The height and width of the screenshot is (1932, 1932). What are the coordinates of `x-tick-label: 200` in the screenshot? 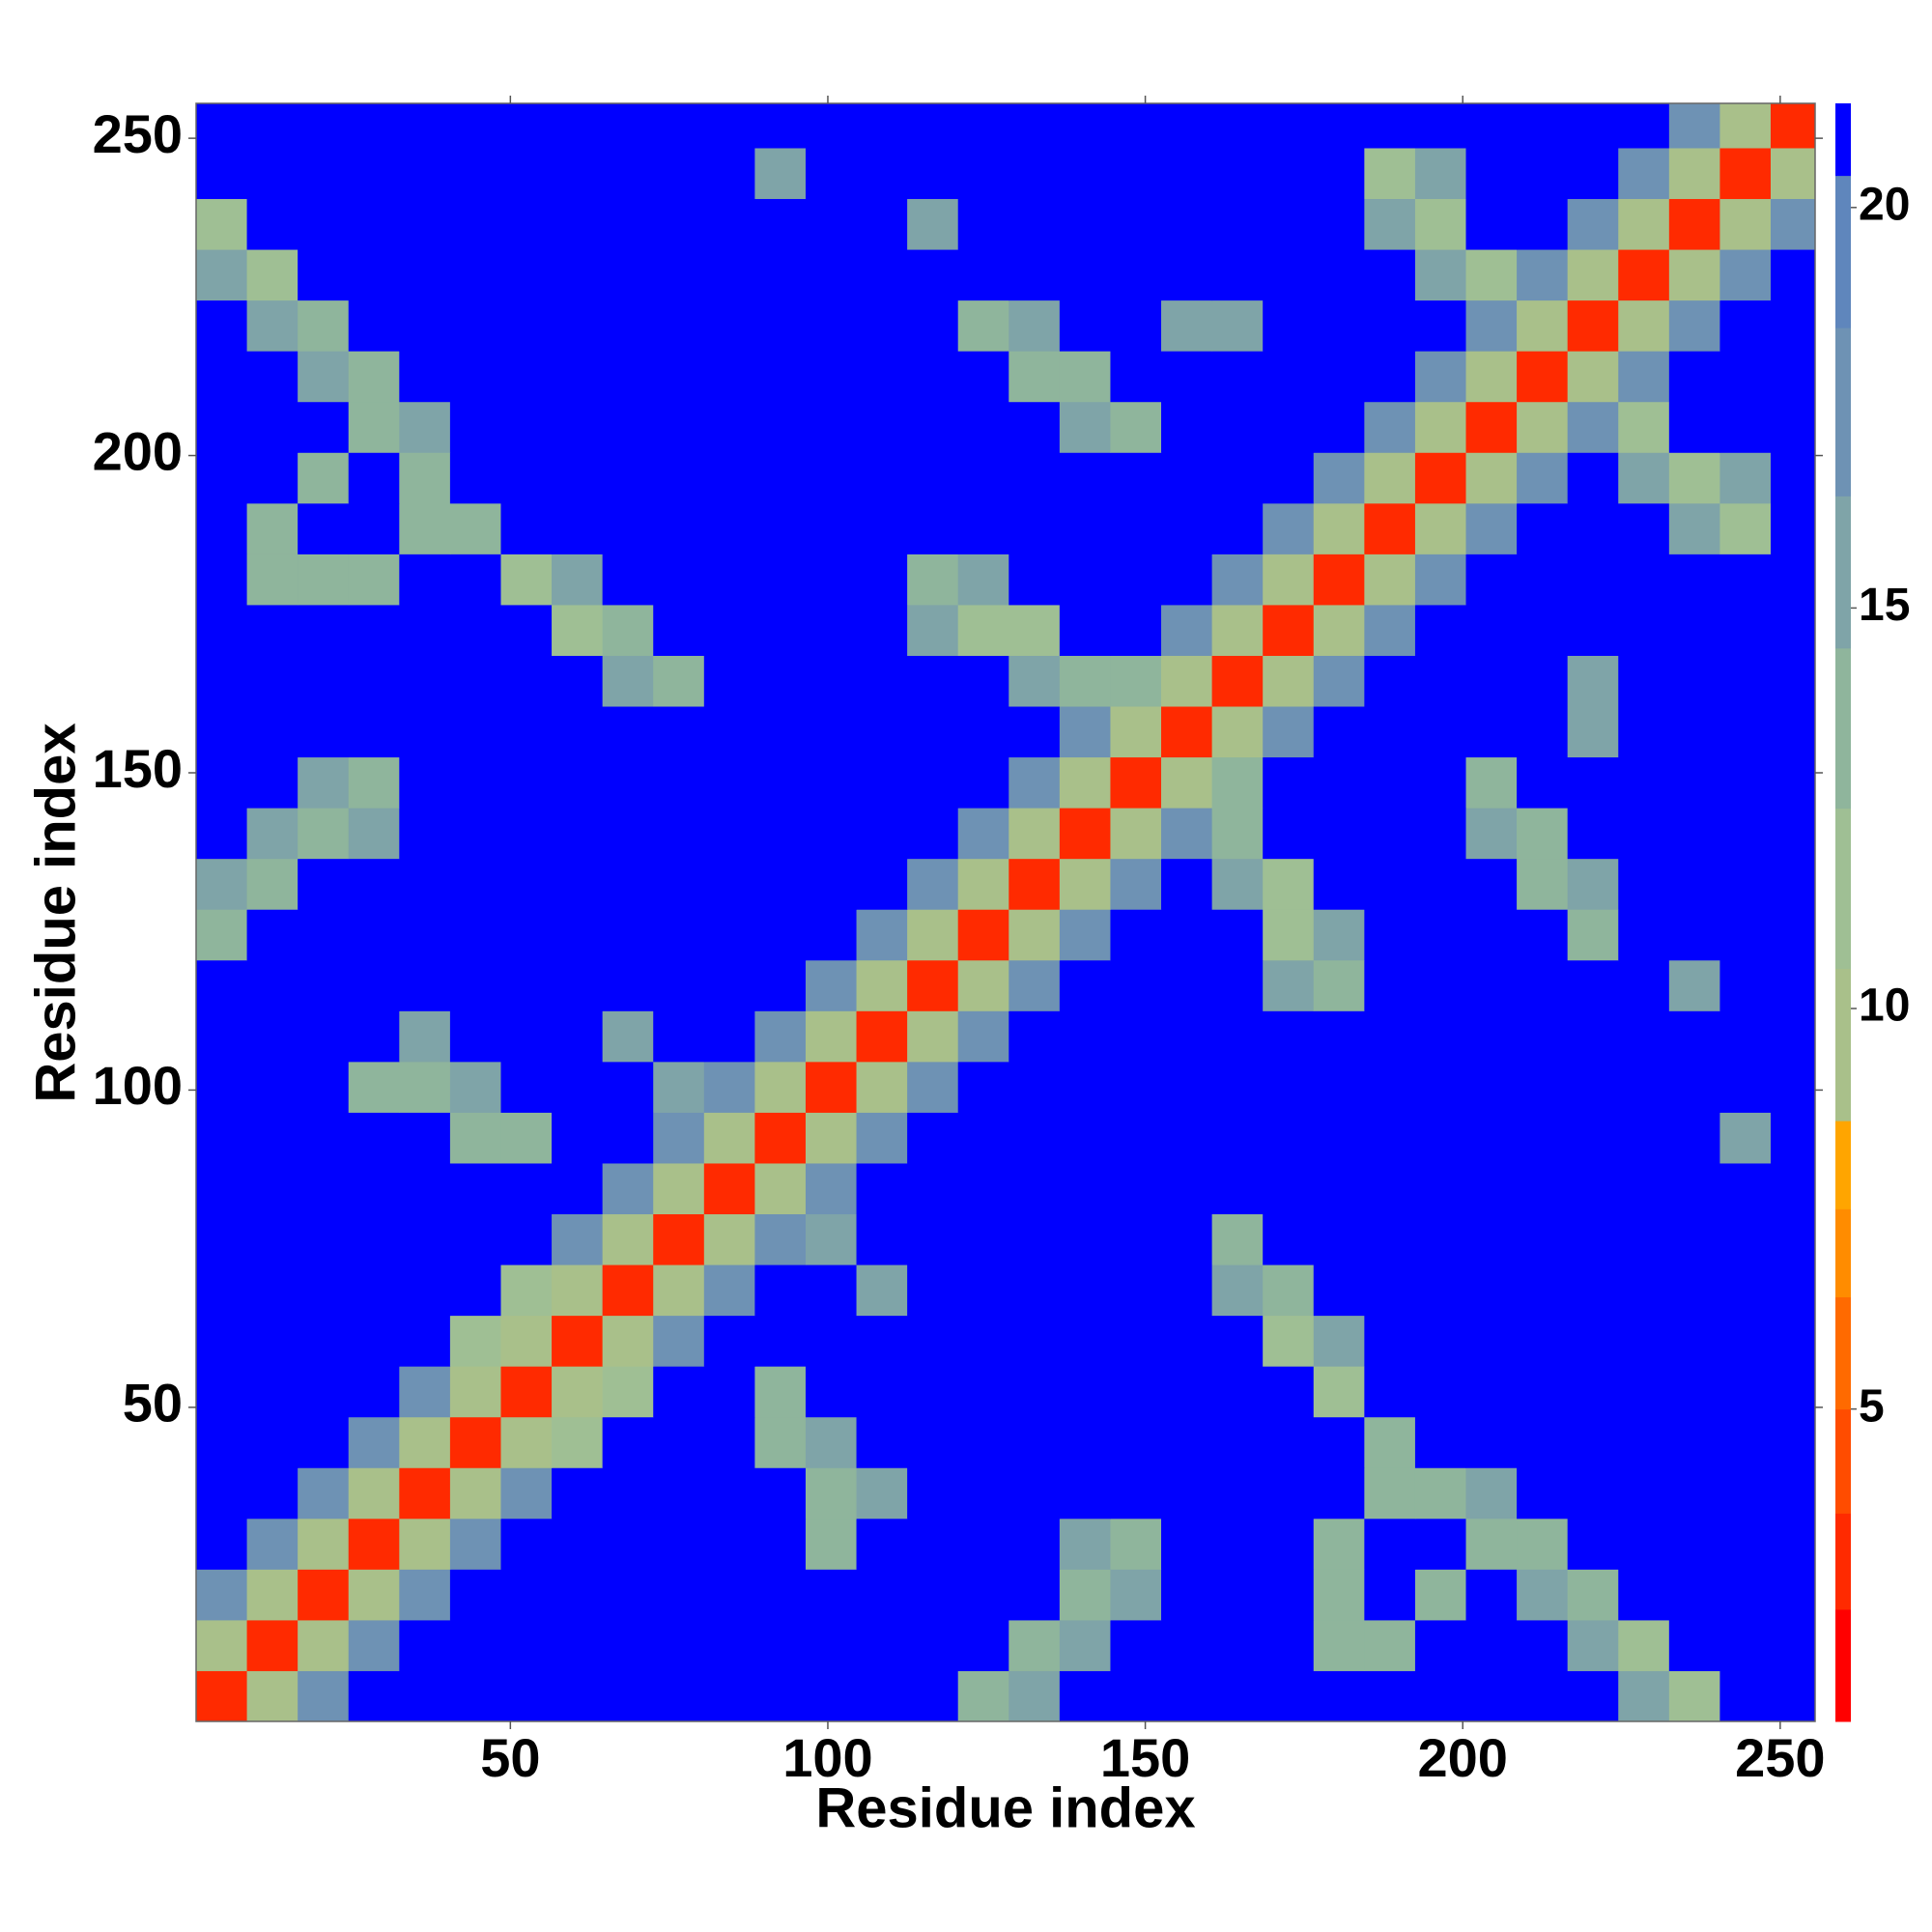 It's located at (1463, 1757).